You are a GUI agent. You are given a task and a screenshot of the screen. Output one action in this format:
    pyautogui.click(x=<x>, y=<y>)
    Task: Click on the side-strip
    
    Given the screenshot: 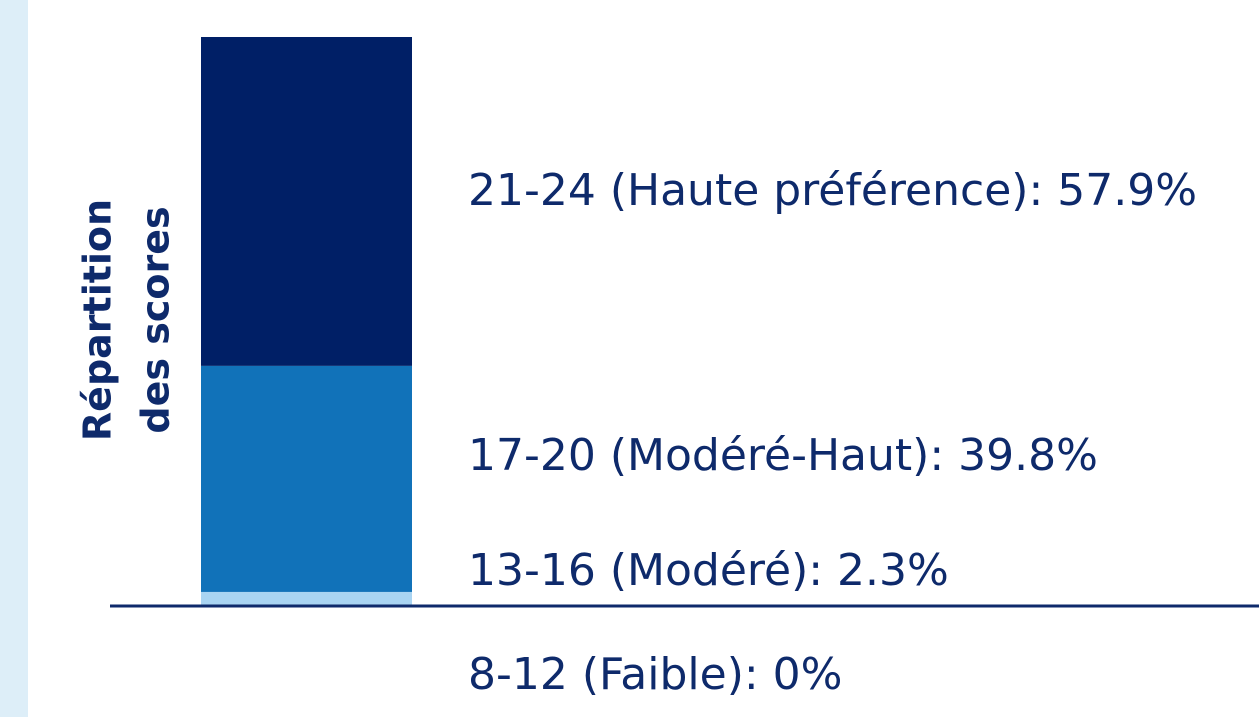 What is the action you would take?
    pyautogui.click(x=14, y=358)
    